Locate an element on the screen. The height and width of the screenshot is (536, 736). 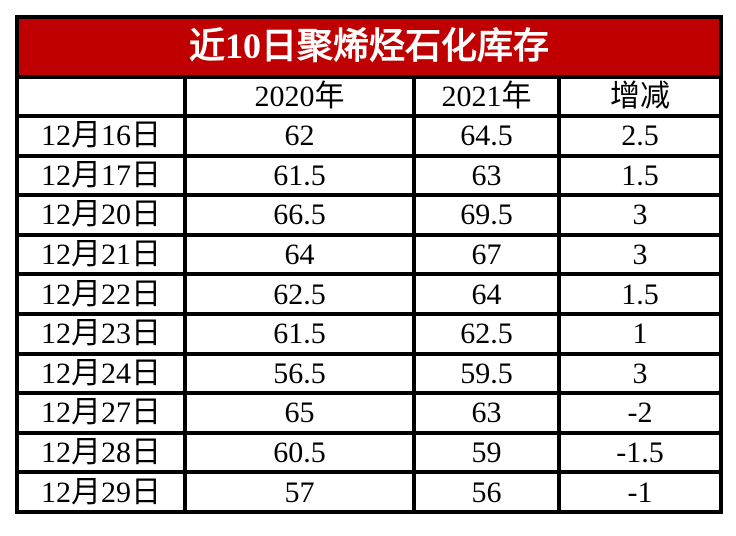
value-2021-cell: 62.5 is located at coordinates (486, 333).